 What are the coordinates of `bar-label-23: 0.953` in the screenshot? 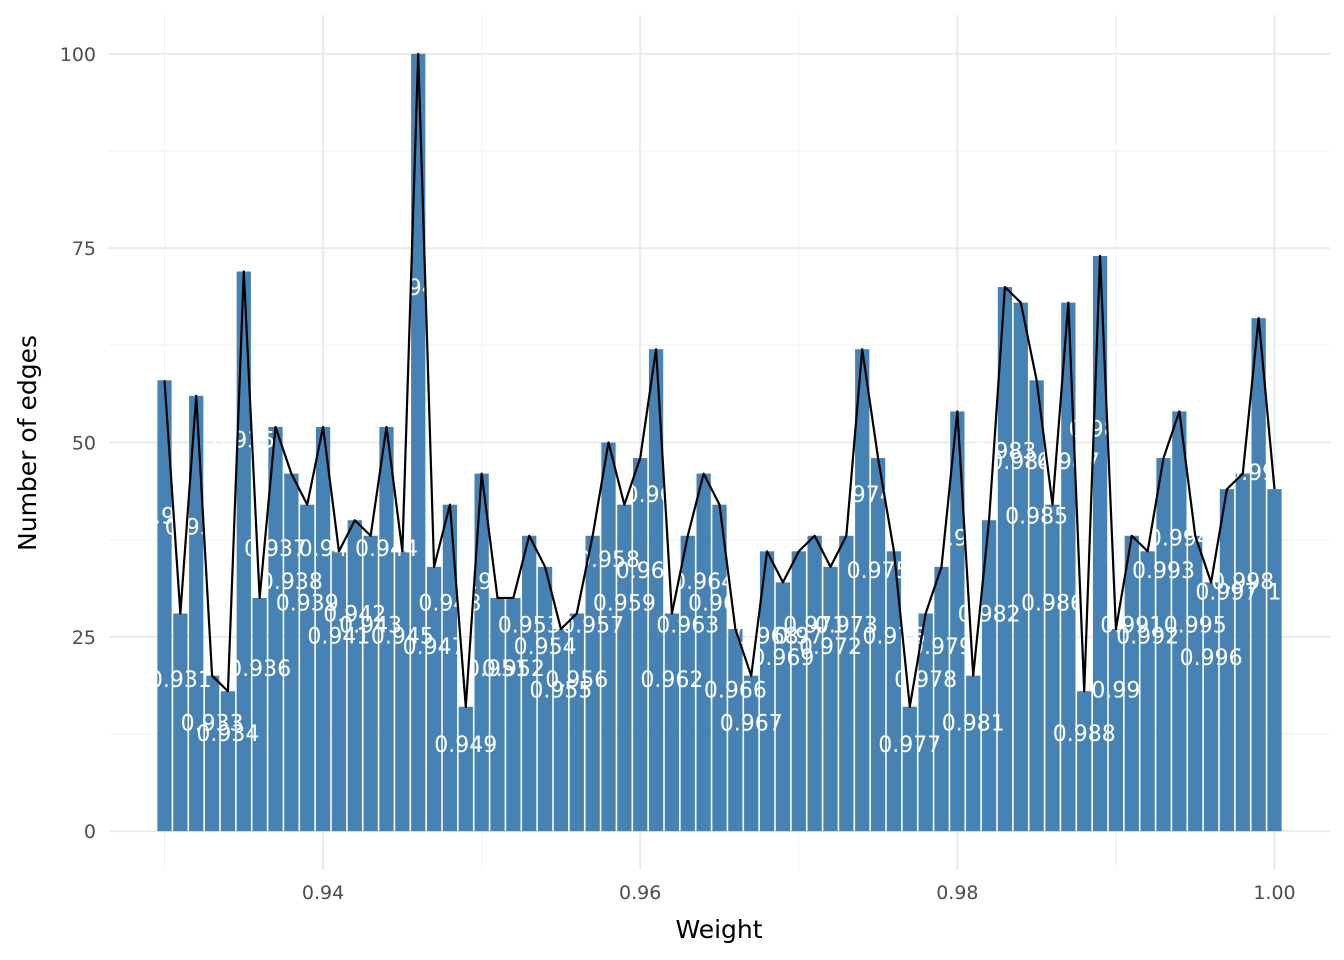 It's located at (529, 625).